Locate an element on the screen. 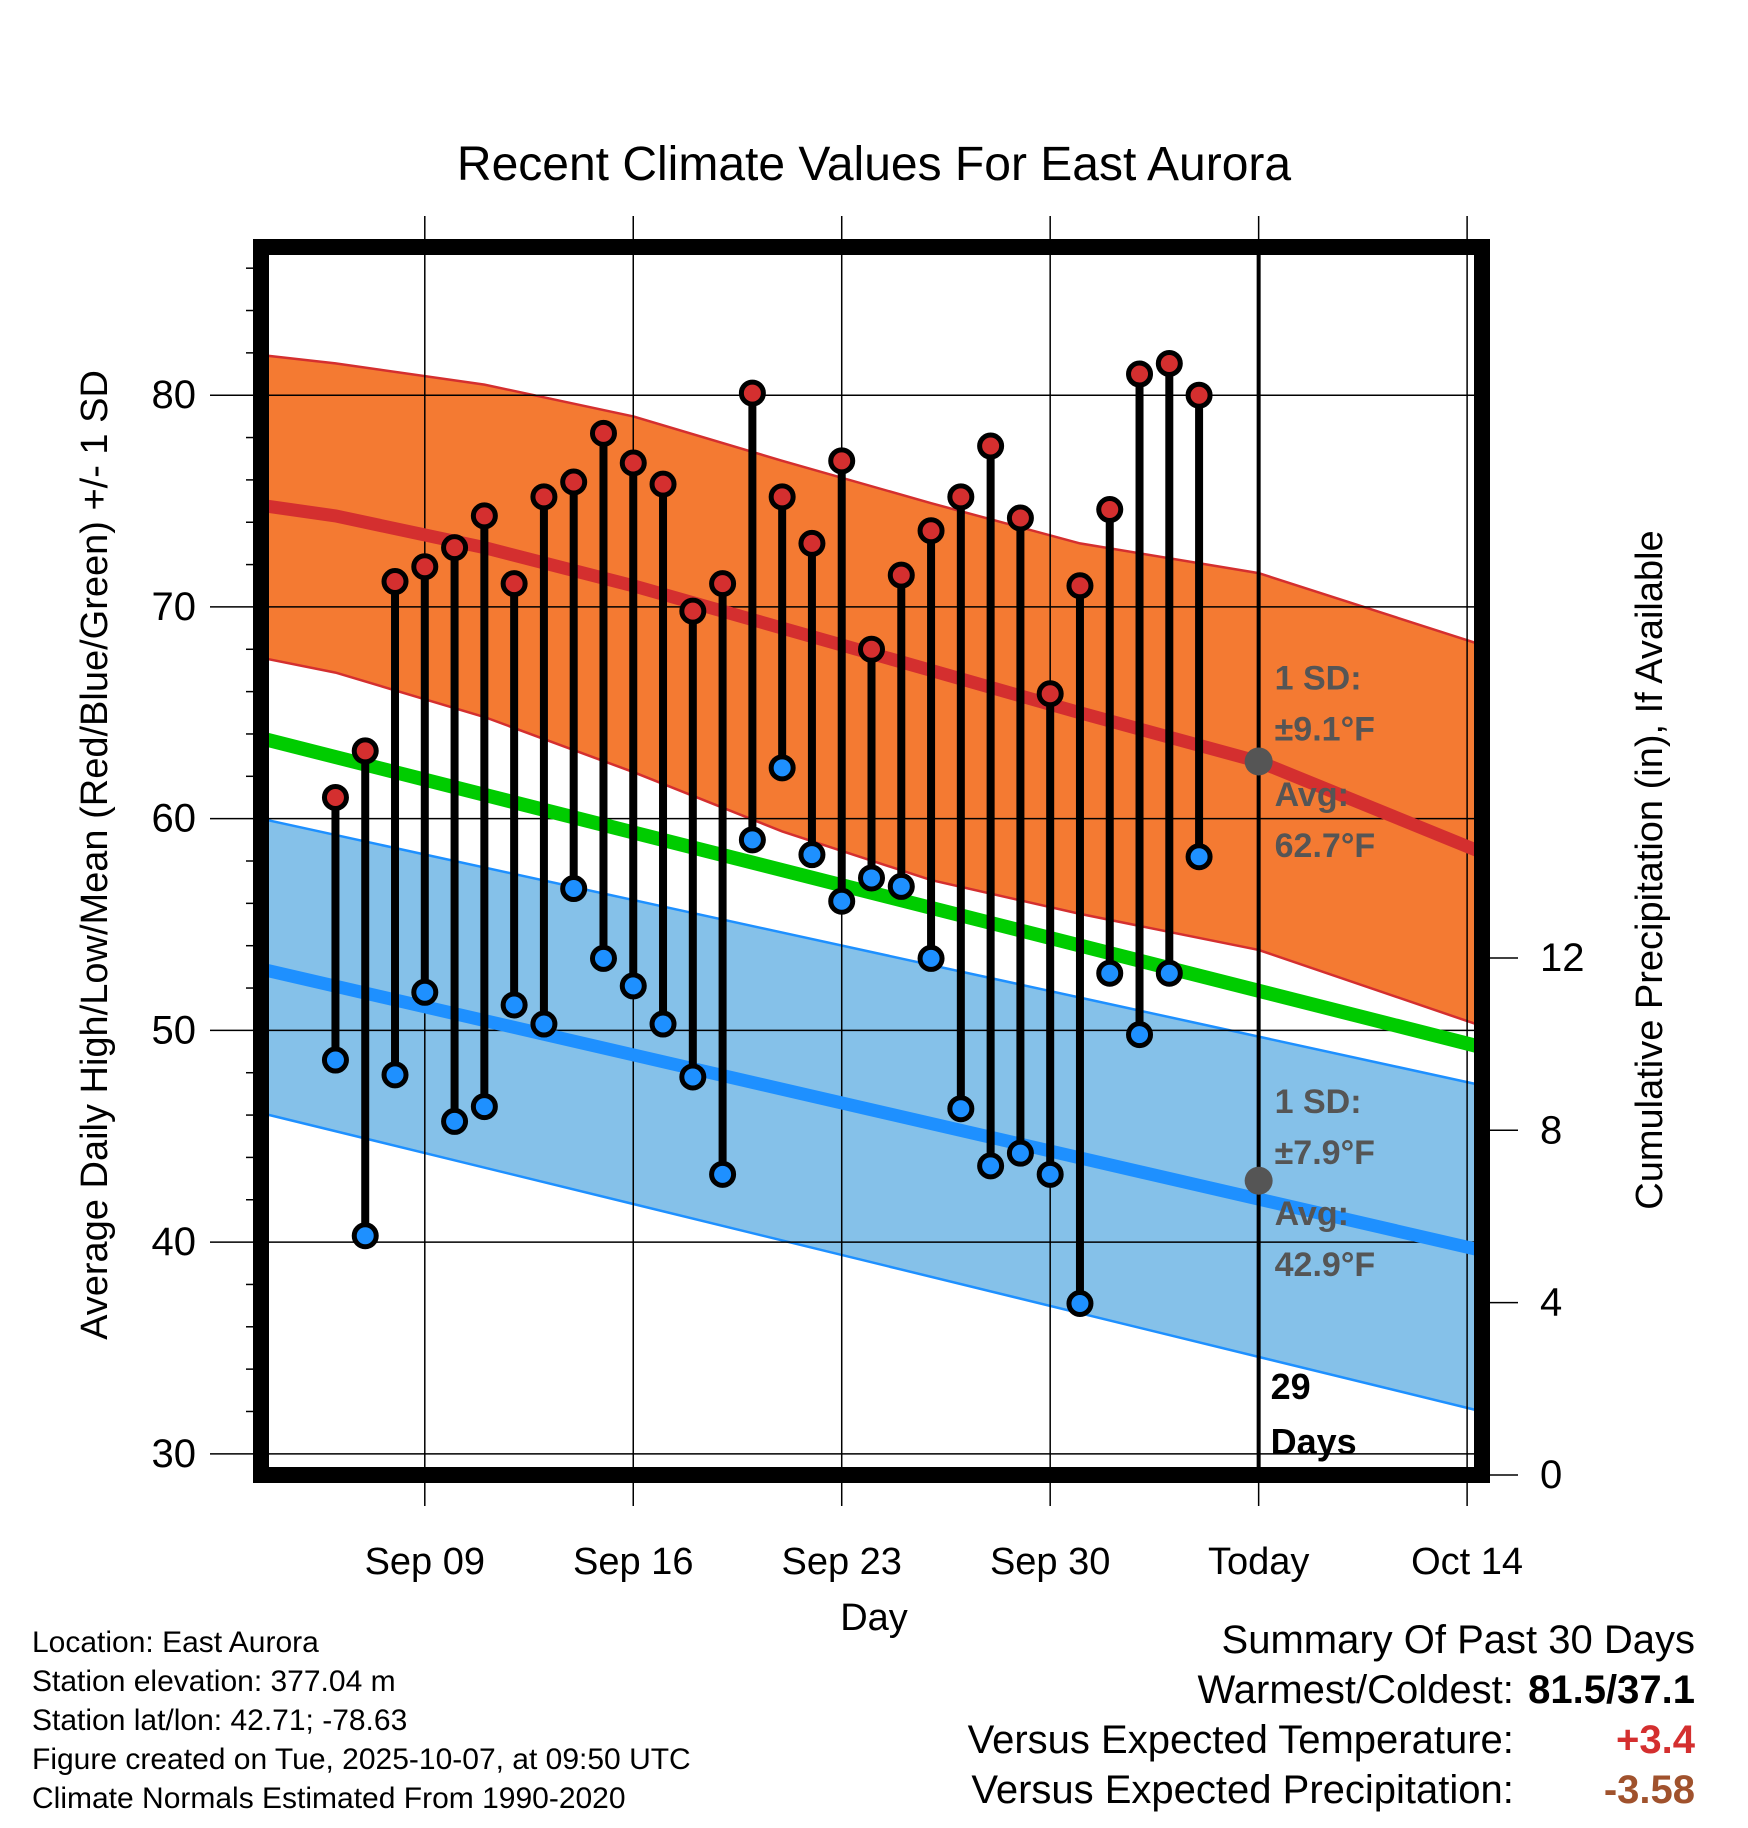  days-count-label: 29 is located at coordinates (1291, 1386).